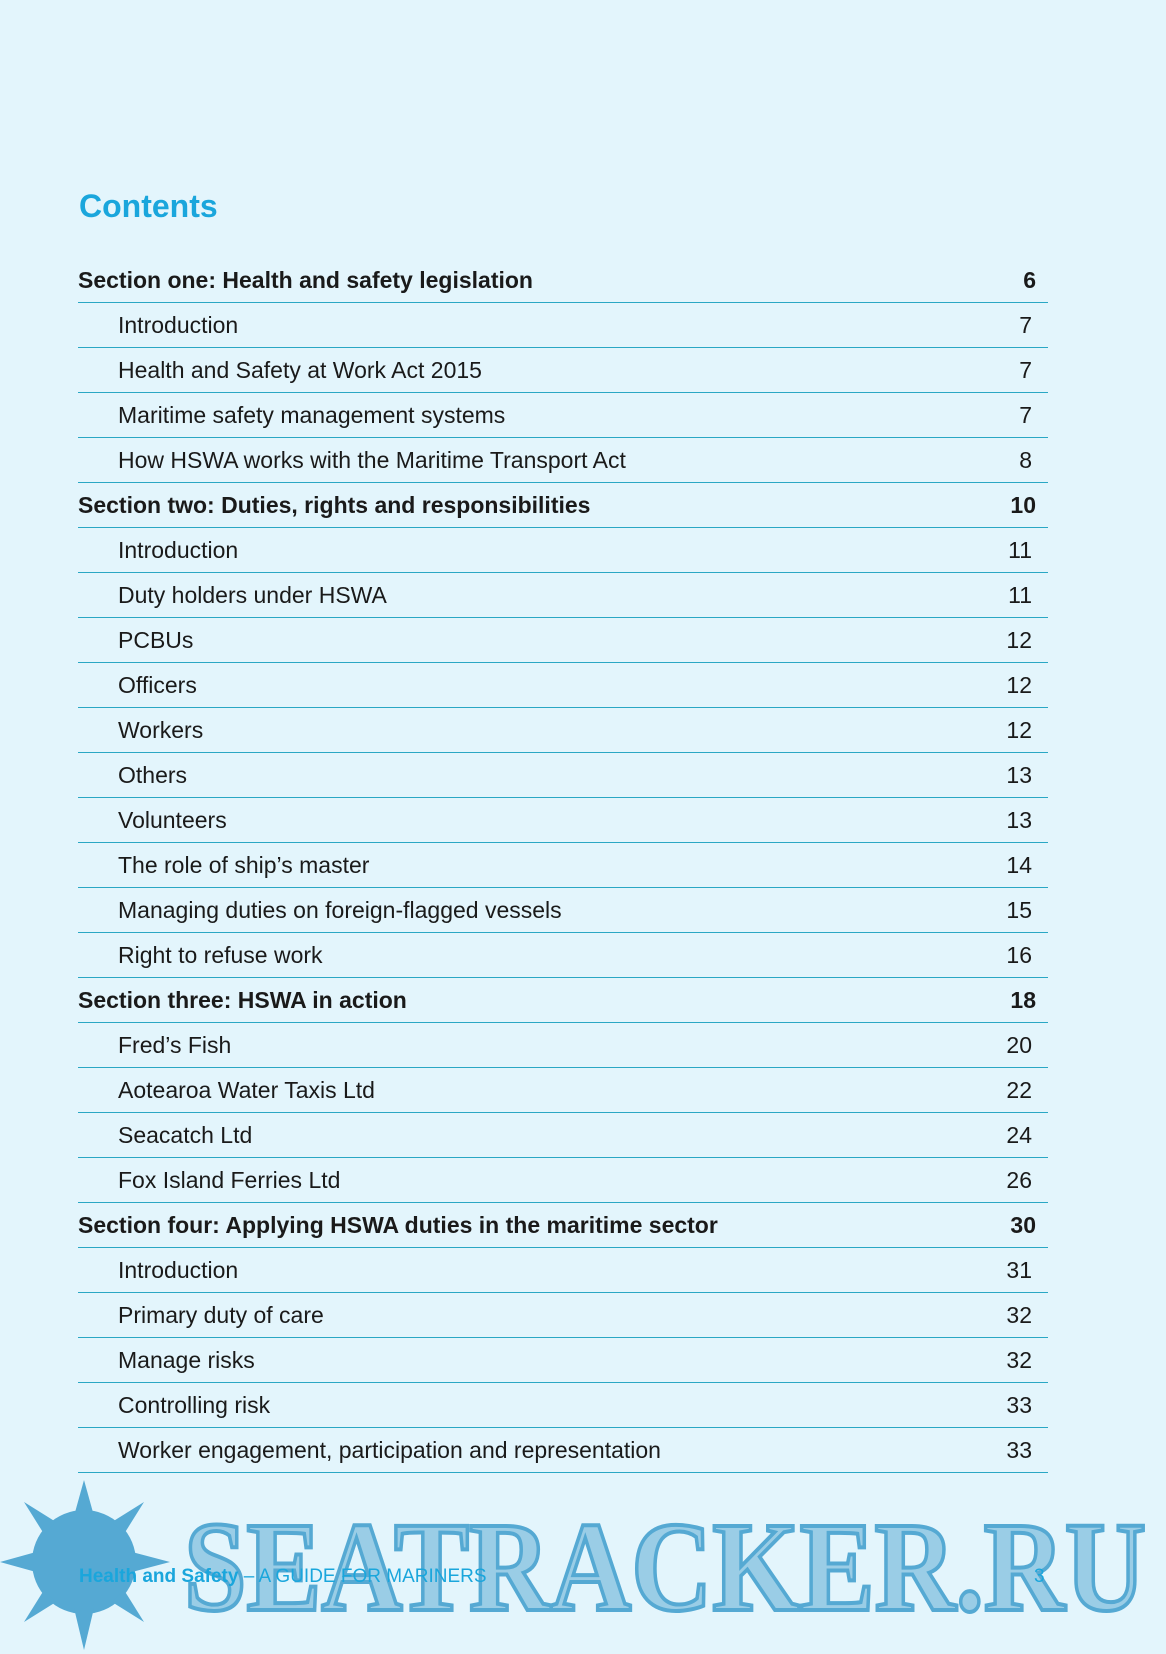 This screenshot has width=1166, height=1654. What do you see at coordinates (563, 955) in the screenshot?
I see `toc-row: Right to refuse work 16` at bounding box center [563, 955].